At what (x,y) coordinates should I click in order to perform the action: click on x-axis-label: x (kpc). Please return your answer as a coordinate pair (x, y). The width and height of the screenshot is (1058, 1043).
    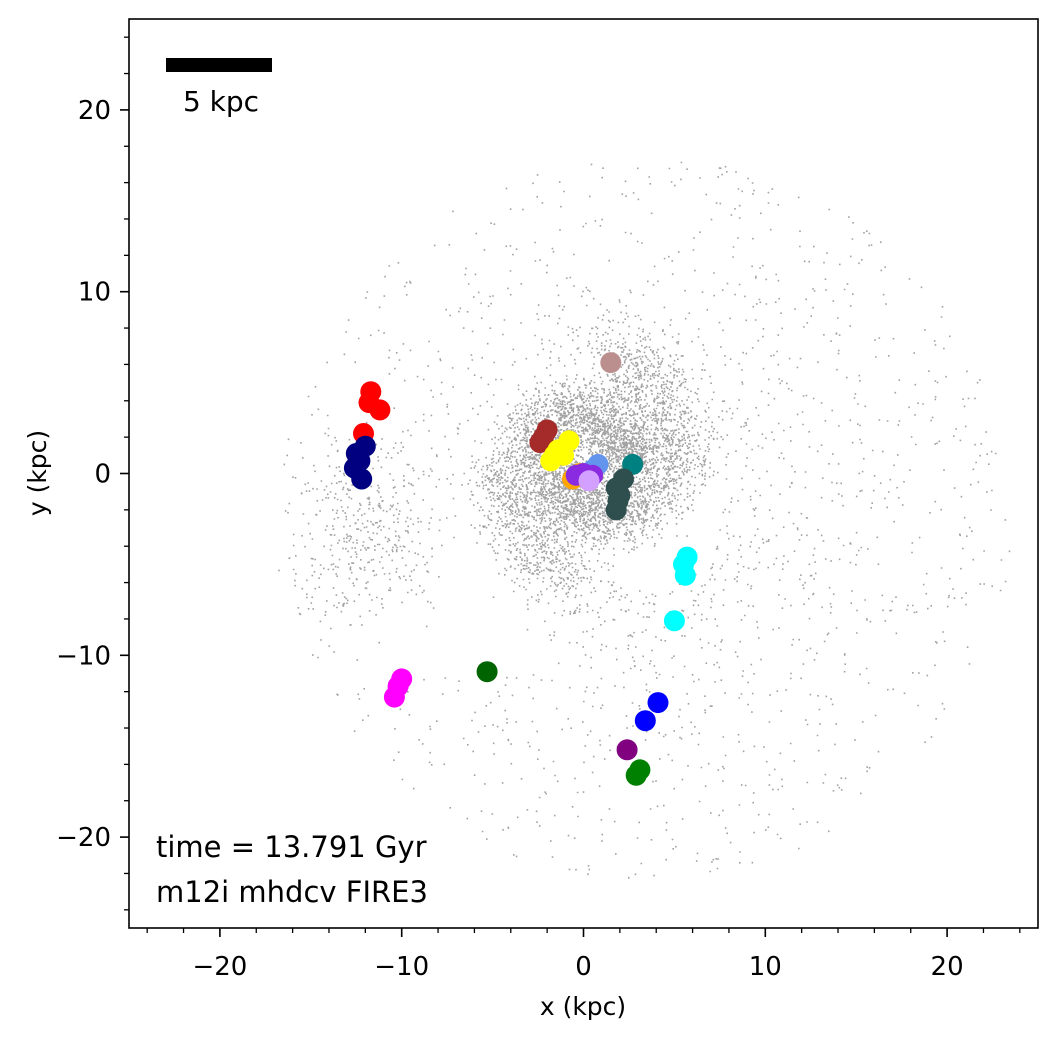
    Looking at the image, I should click on (583, 1006).